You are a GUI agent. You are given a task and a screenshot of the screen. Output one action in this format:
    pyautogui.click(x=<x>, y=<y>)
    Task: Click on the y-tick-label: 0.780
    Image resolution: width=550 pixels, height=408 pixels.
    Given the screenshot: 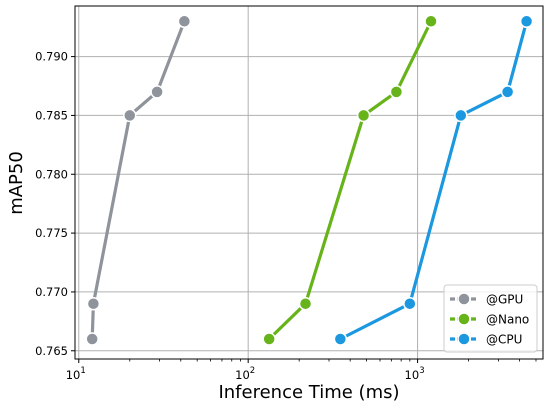 What is the action you would take?
    pyautogui.click(x=51, y=174)
    